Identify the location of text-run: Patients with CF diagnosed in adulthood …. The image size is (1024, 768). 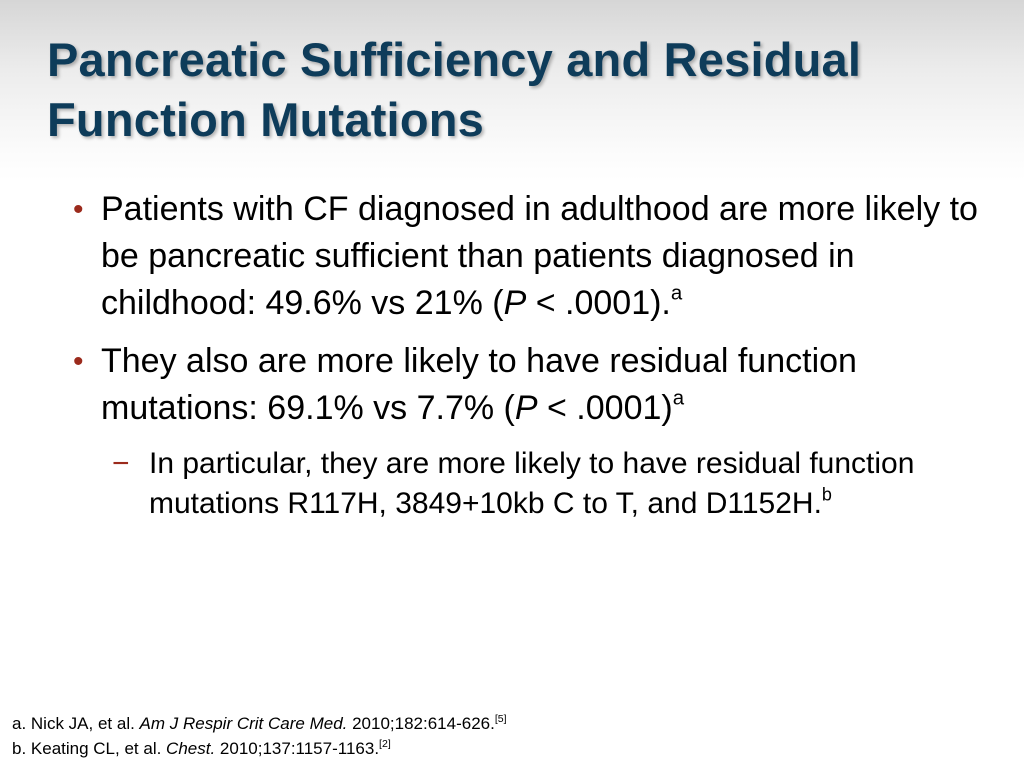
(539, 256).